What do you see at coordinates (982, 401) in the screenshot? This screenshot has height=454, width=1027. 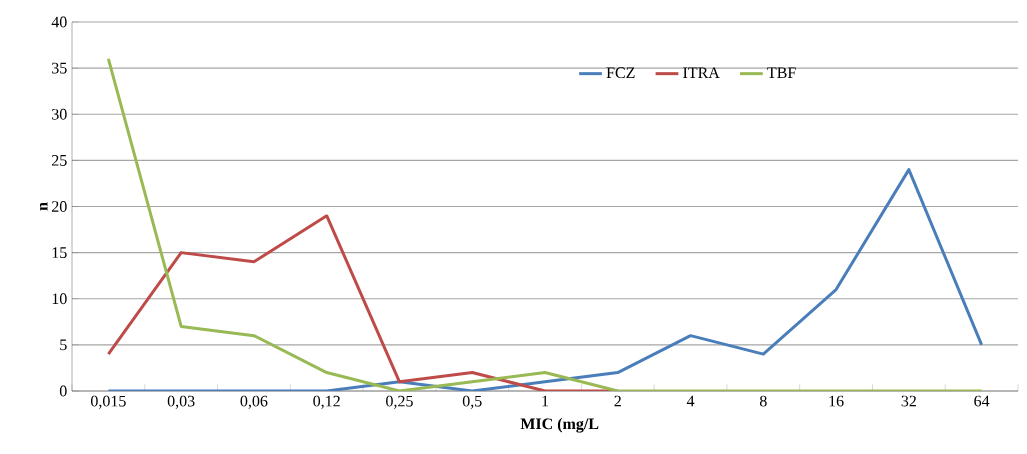 I see `x-tick-label: 64` at bounding box center [982, 401].